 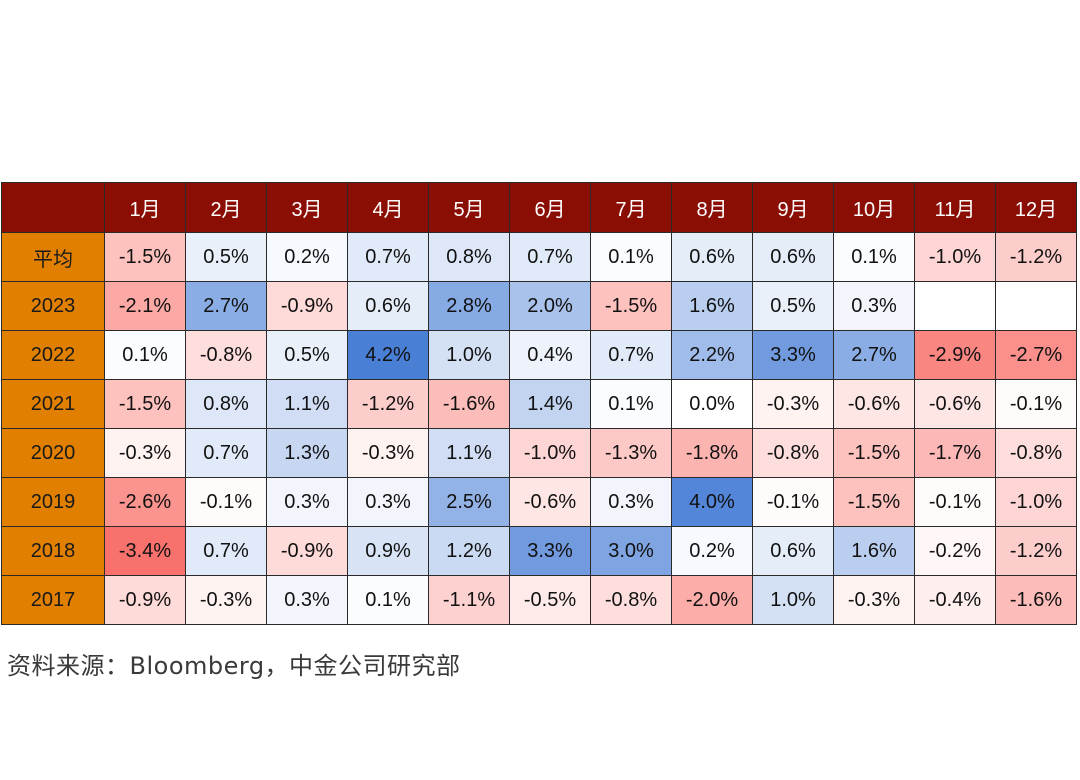 What do you see at coordinates (712, 600) in the screenshot?
I see `heatmap-cell: -2.0%` at bounding box center [712, 600].